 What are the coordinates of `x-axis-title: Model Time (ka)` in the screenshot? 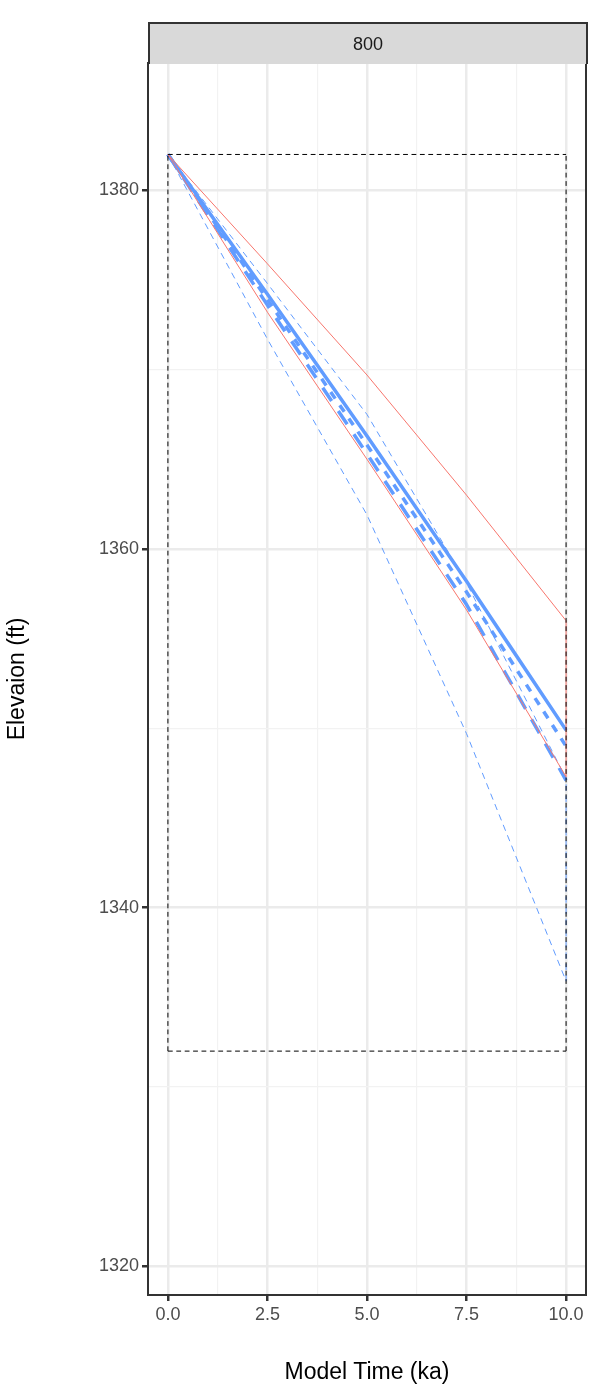 It's located at (367, 1370).